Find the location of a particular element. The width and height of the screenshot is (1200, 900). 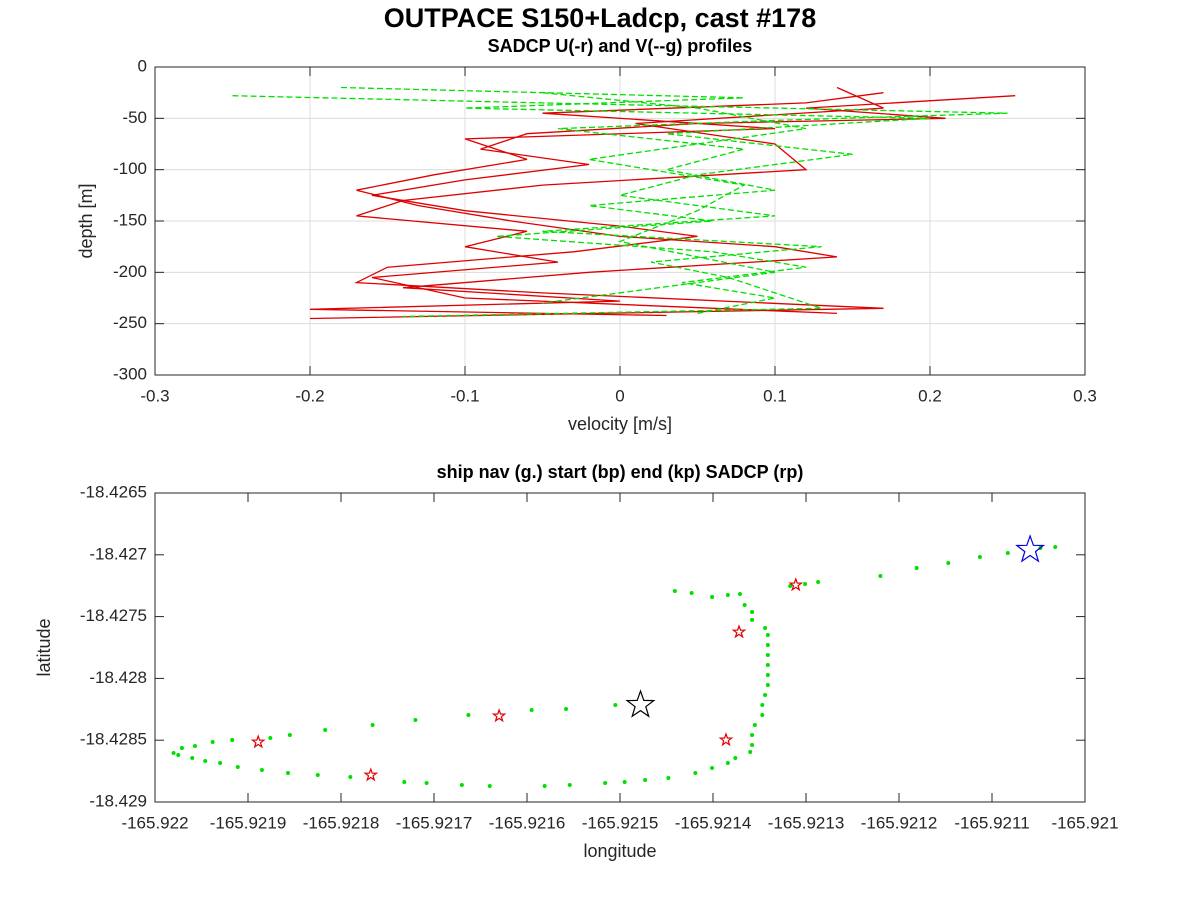

y-tick-label: 0 is located at coordinates (142, 65).